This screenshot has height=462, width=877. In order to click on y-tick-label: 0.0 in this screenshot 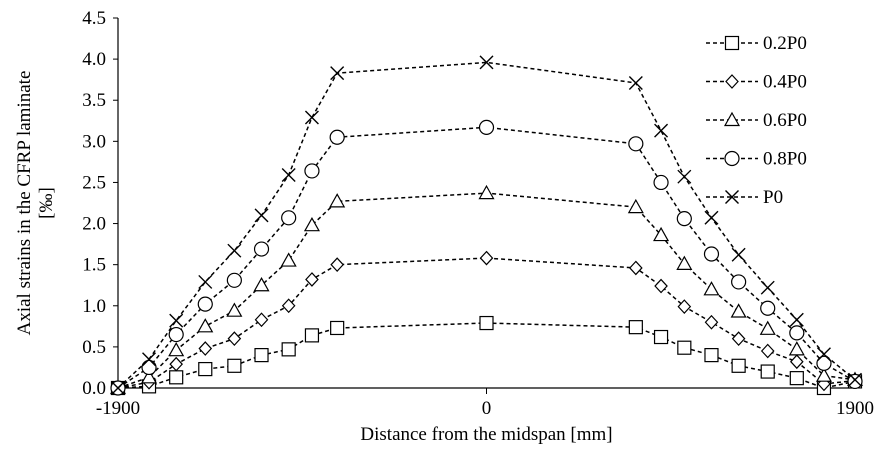, I will do `click(94, 388)`.